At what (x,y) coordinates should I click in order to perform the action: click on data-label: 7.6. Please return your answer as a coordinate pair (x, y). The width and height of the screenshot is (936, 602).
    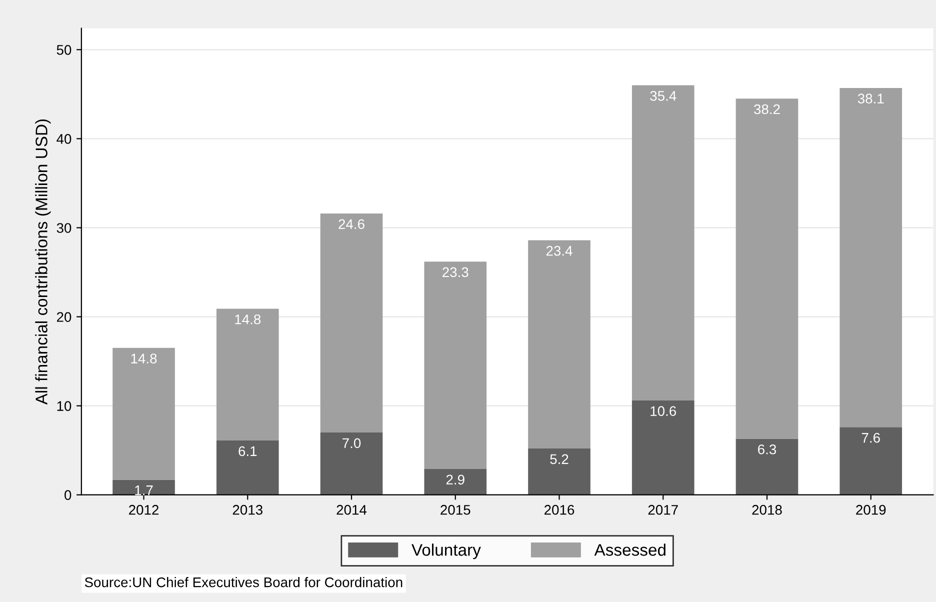
    Looking at the image, I should click on (871, 437).